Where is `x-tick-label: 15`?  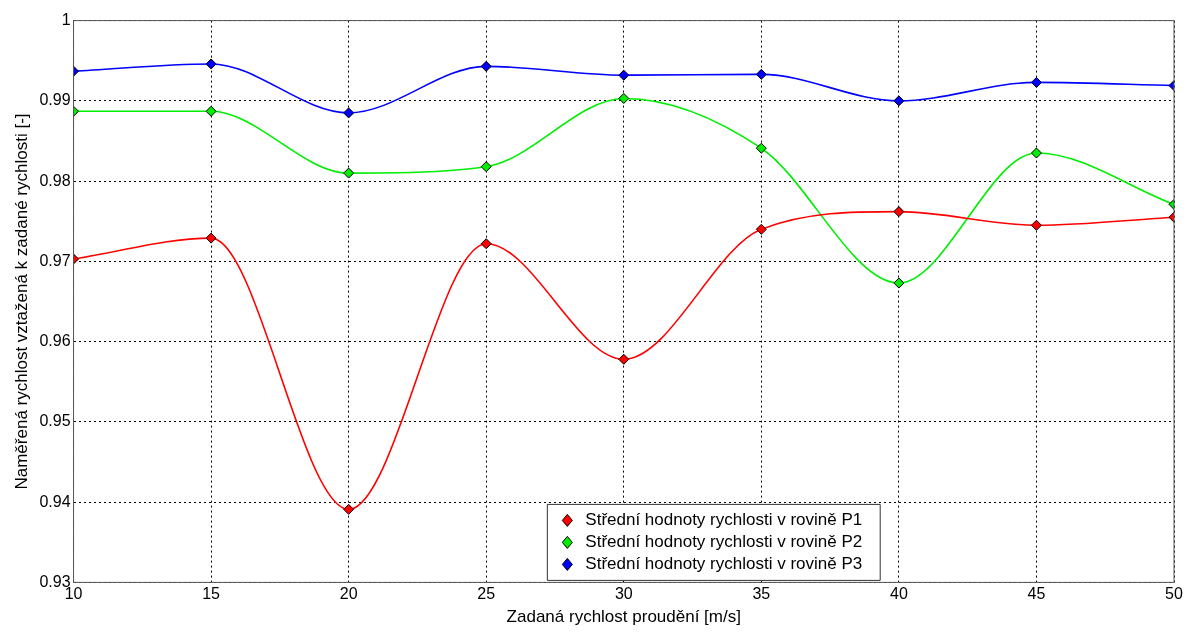 x-tick-label: 15 is located at coordinates (211, 594).